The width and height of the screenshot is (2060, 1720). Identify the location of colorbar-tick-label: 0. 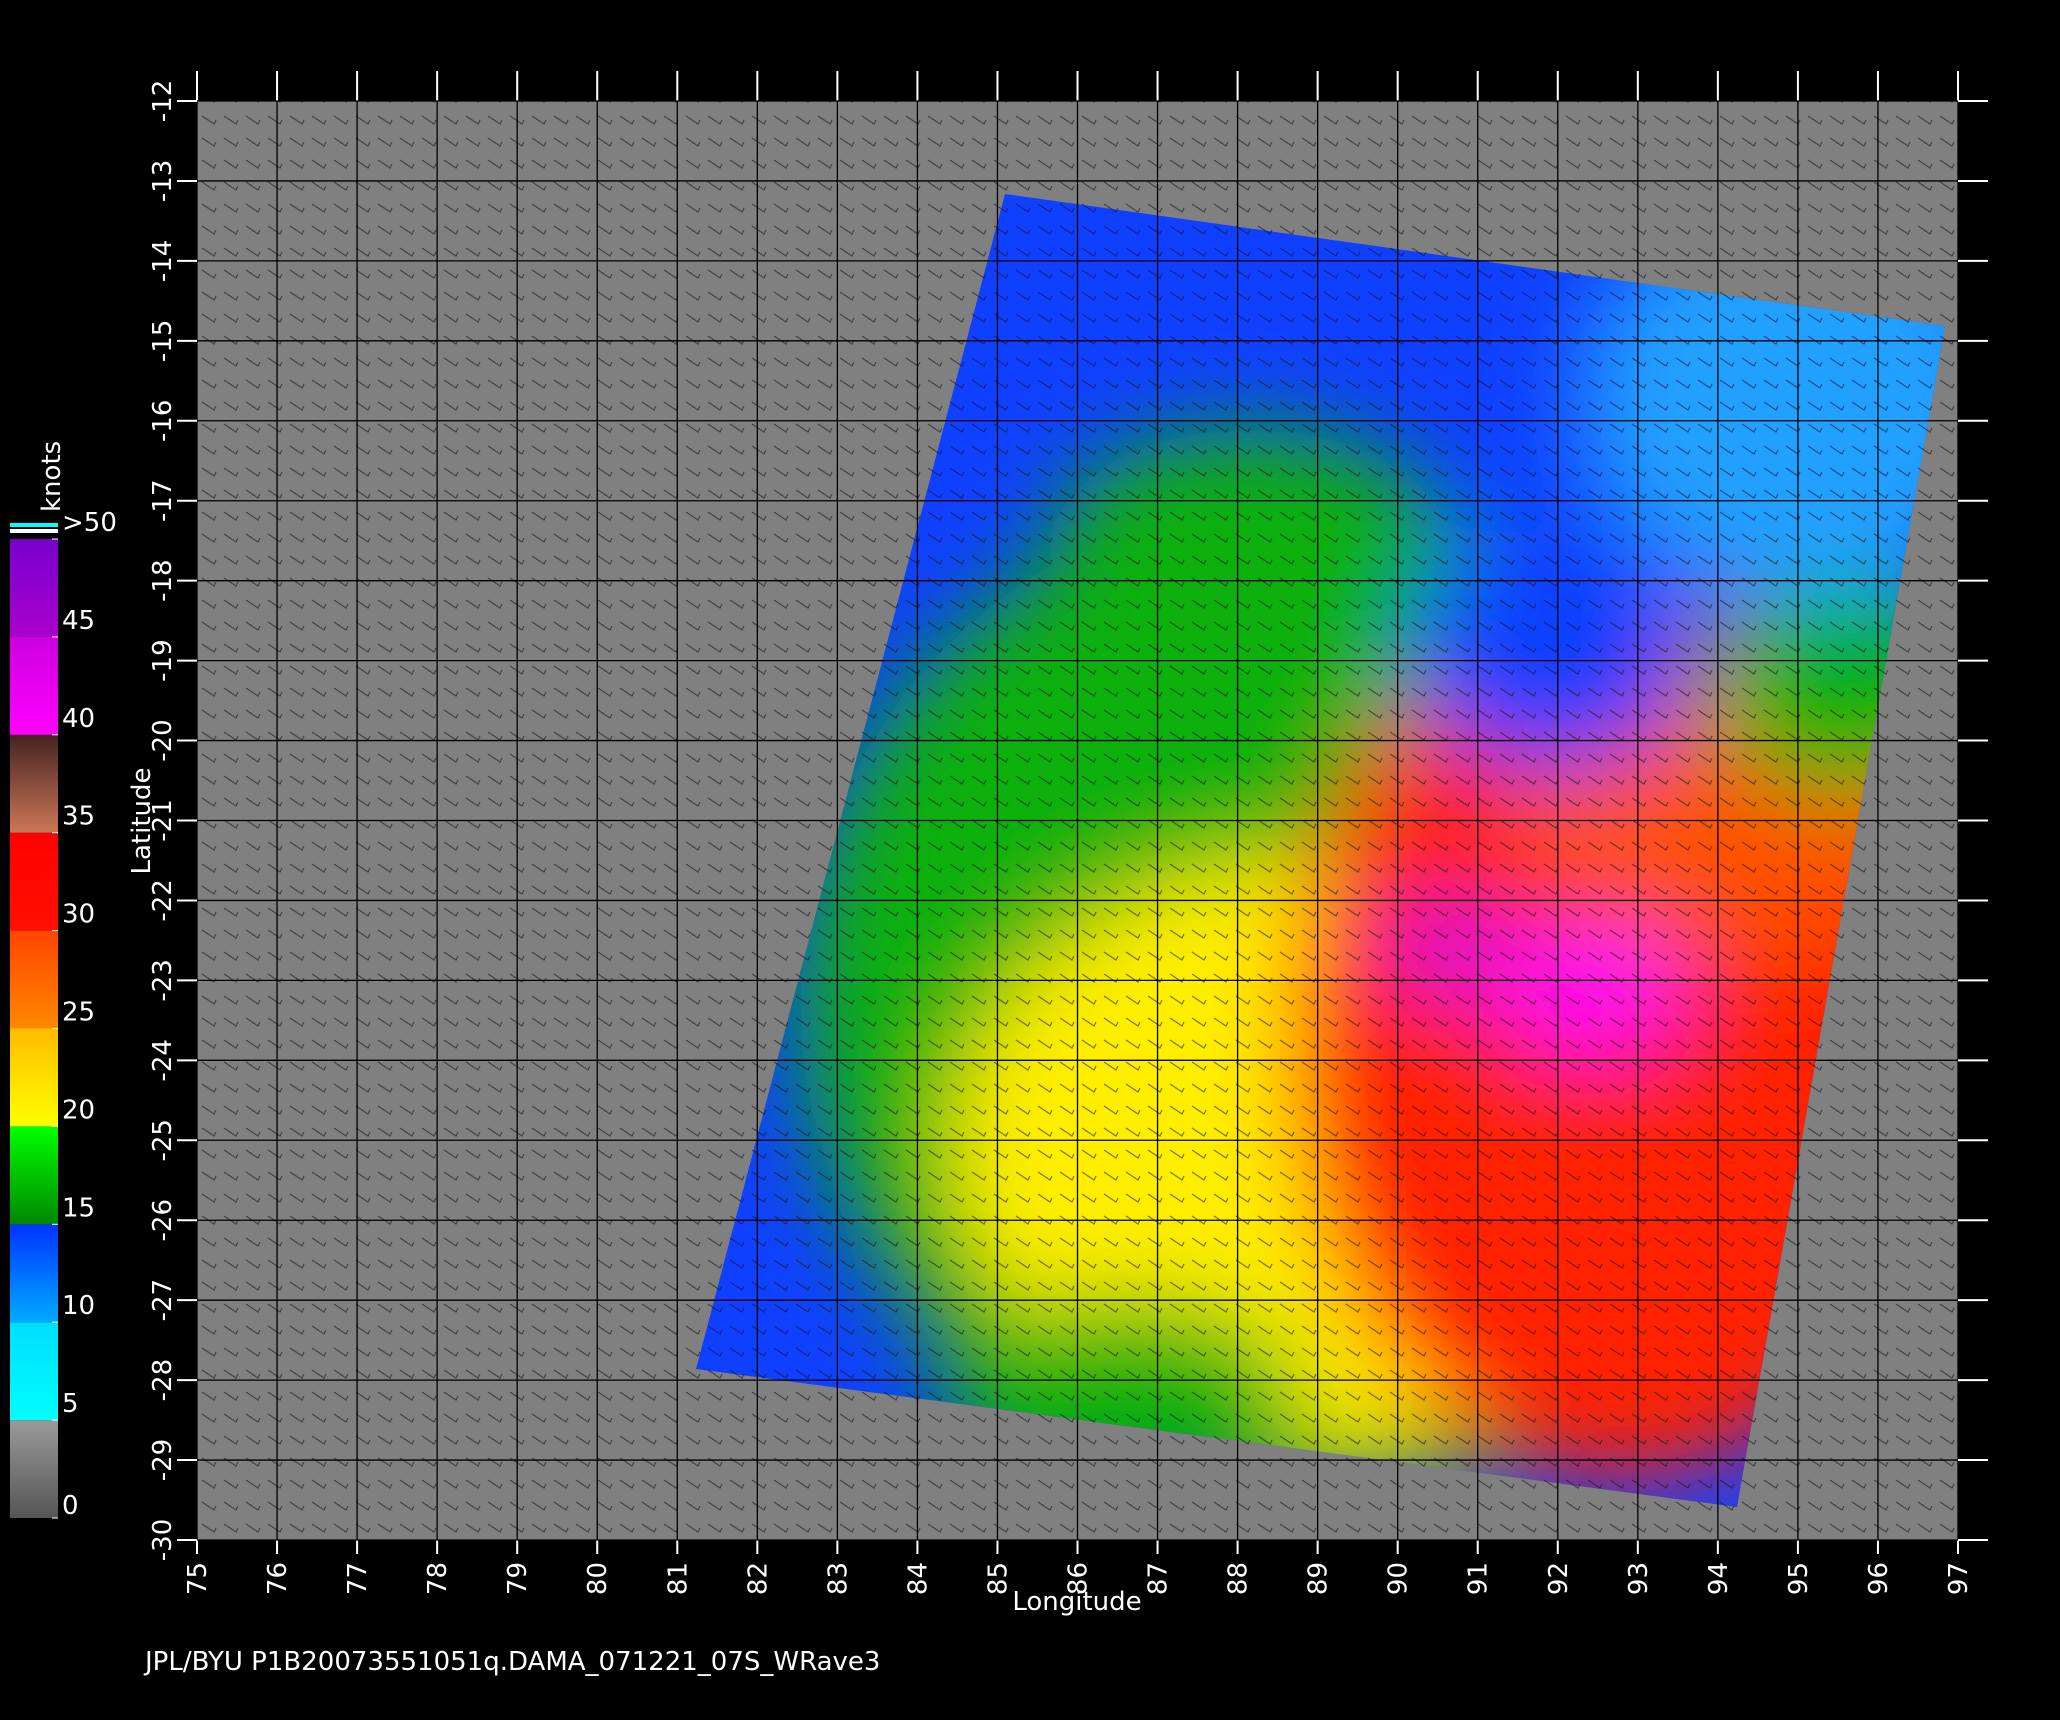
(70, 1506).